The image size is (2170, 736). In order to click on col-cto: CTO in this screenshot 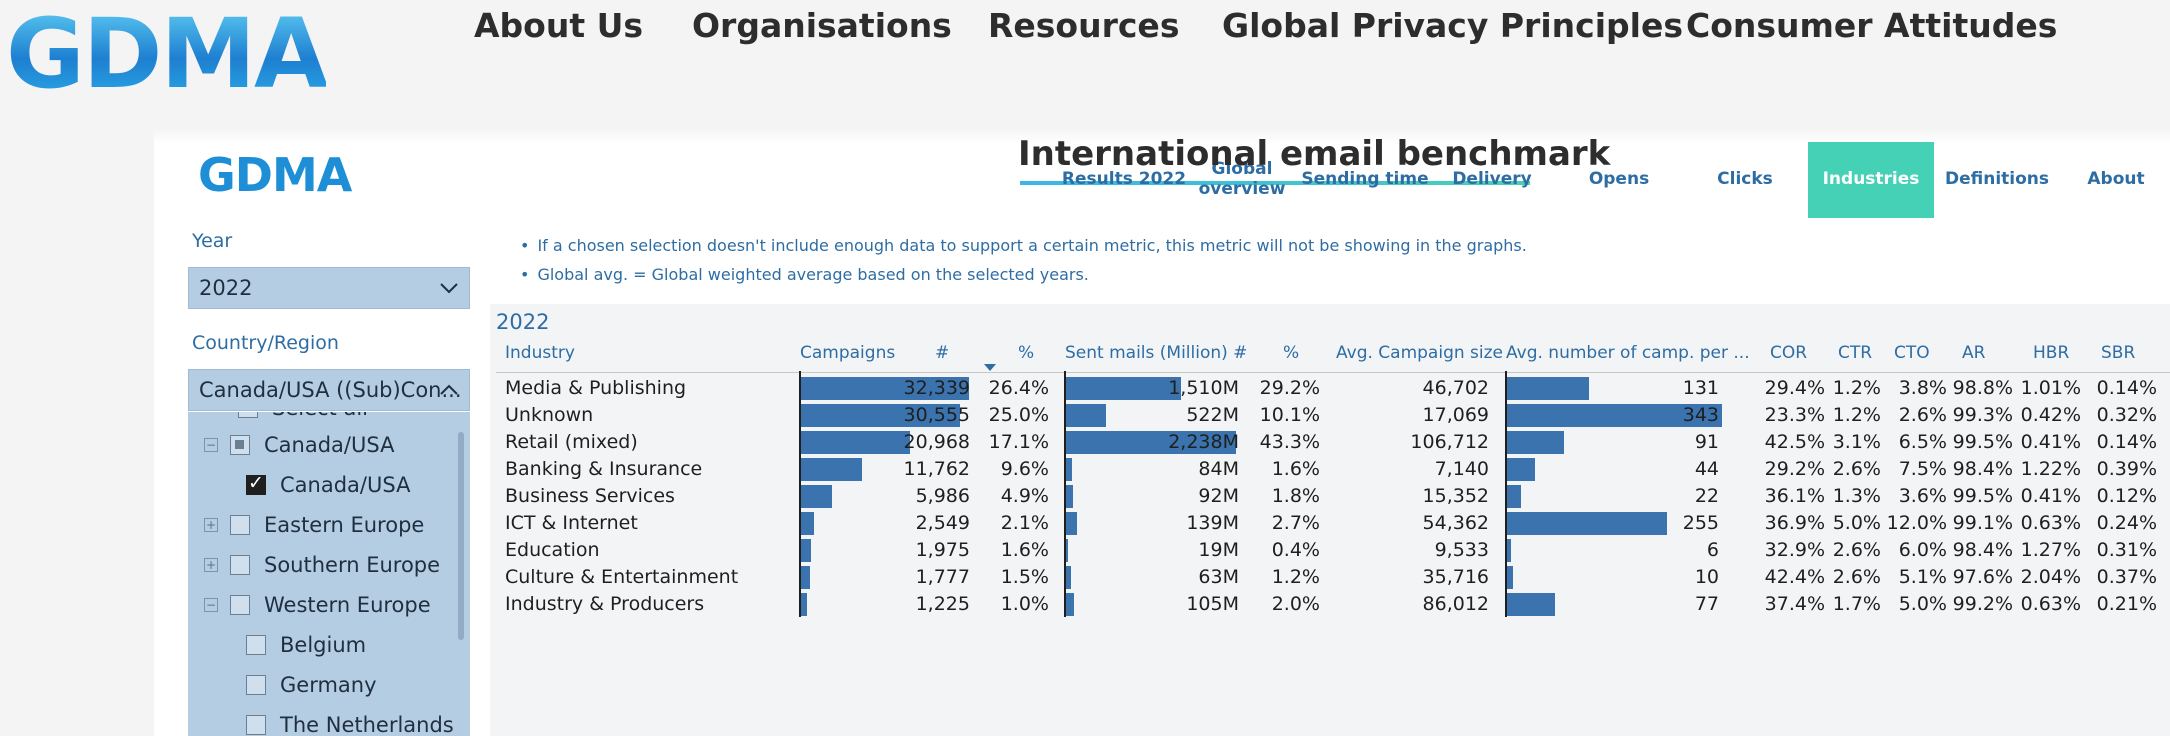, I will do `click(1912, 353)`.